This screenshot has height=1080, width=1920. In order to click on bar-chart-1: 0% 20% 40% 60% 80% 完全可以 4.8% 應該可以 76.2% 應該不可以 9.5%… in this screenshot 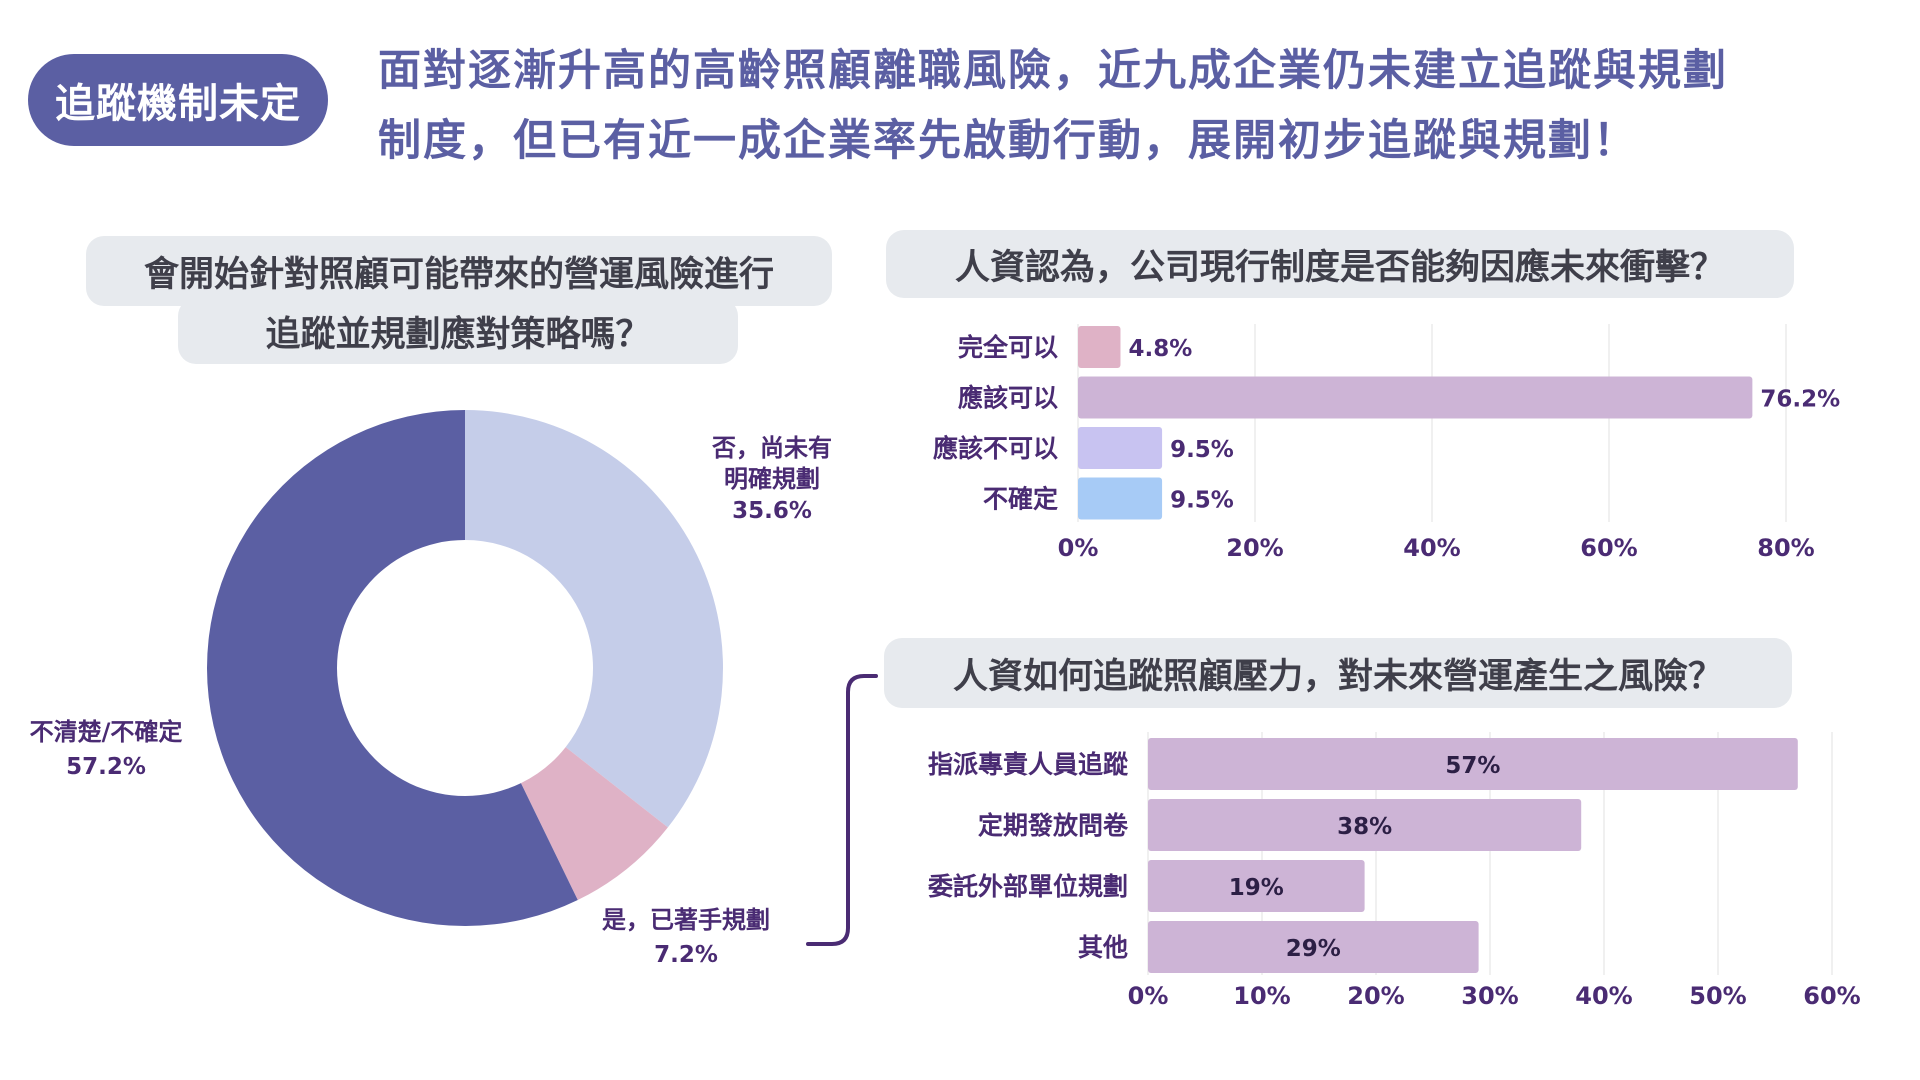, I will do `click(1386, 443)`.